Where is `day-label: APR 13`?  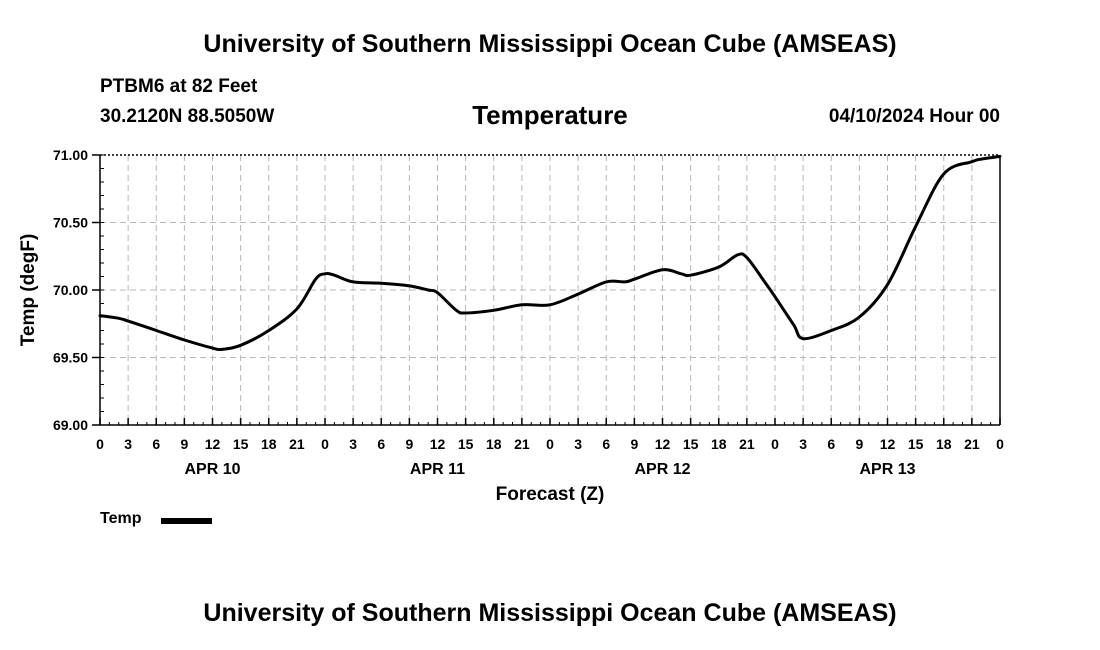 day-label: APR 13 is located at coordinates (887, 469).